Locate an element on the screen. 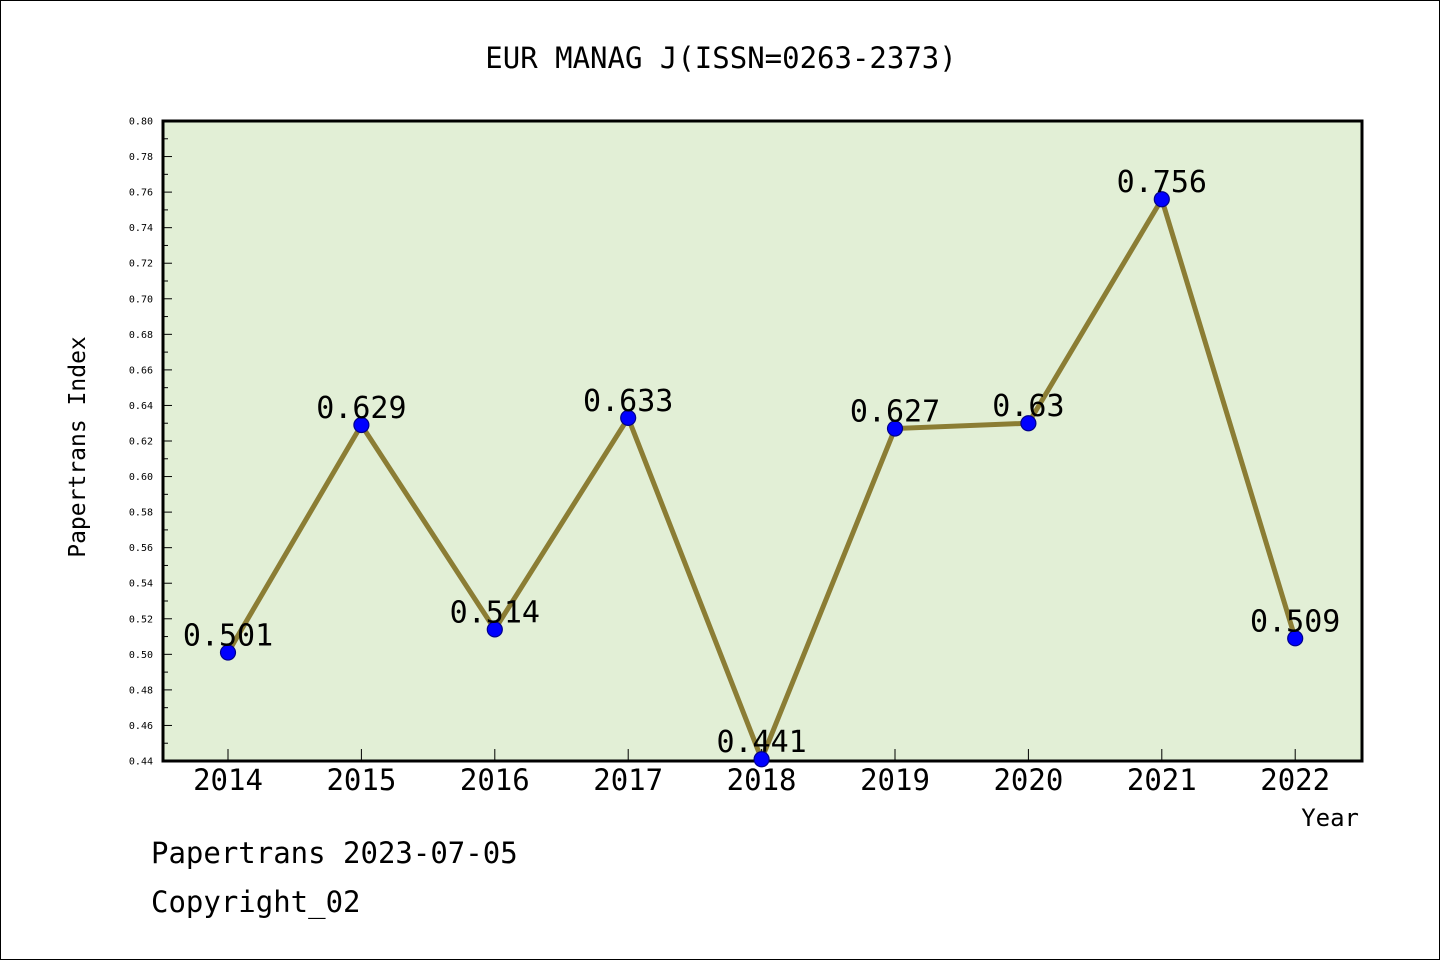 This screenshot has height=960, width=1440. x-tick-label: 2017 is located at coordinates (628, 780).